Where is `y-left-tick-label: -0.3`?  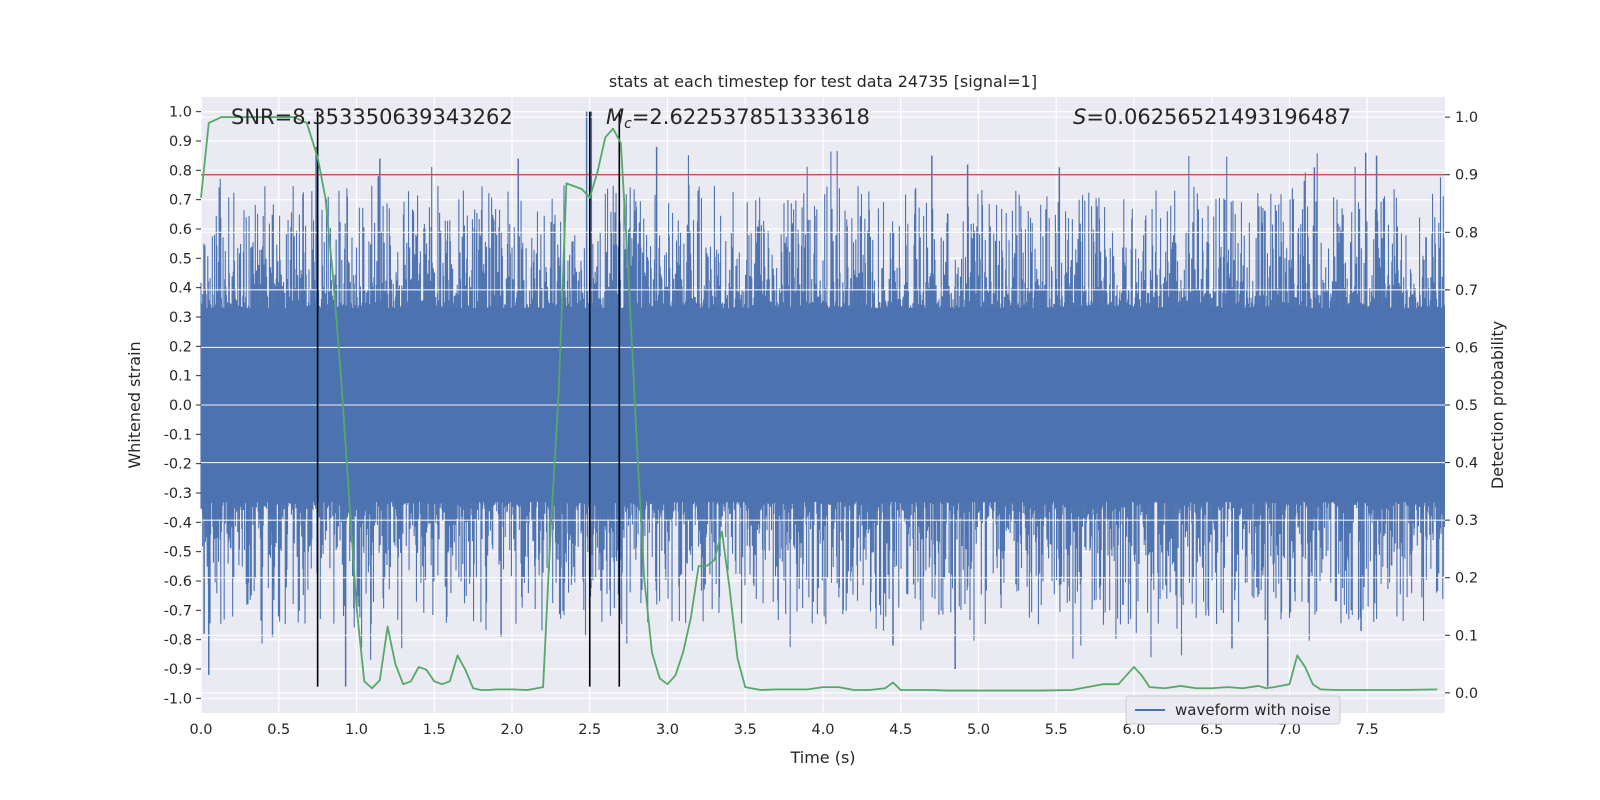 y-left-tick-label: -0.3 is located at coordinates (178, 494).